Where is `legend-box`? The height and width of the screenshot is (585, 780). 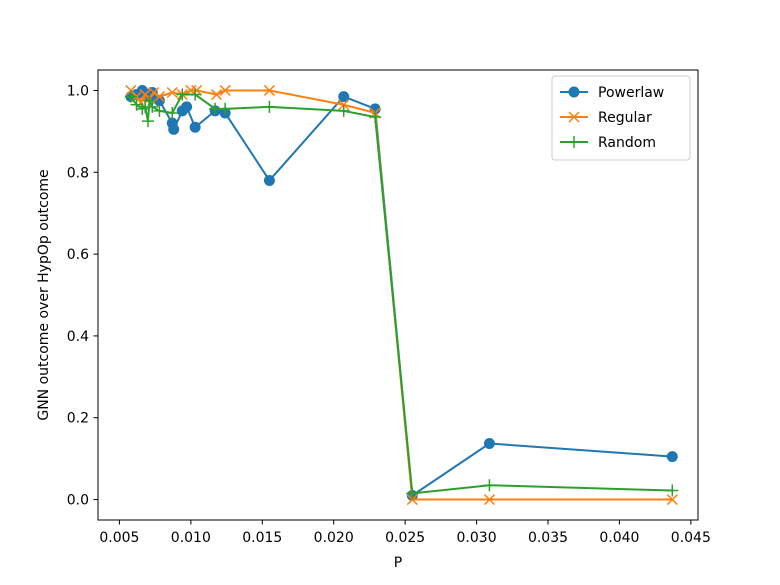 legend-box is located at coordinates (621, 118).